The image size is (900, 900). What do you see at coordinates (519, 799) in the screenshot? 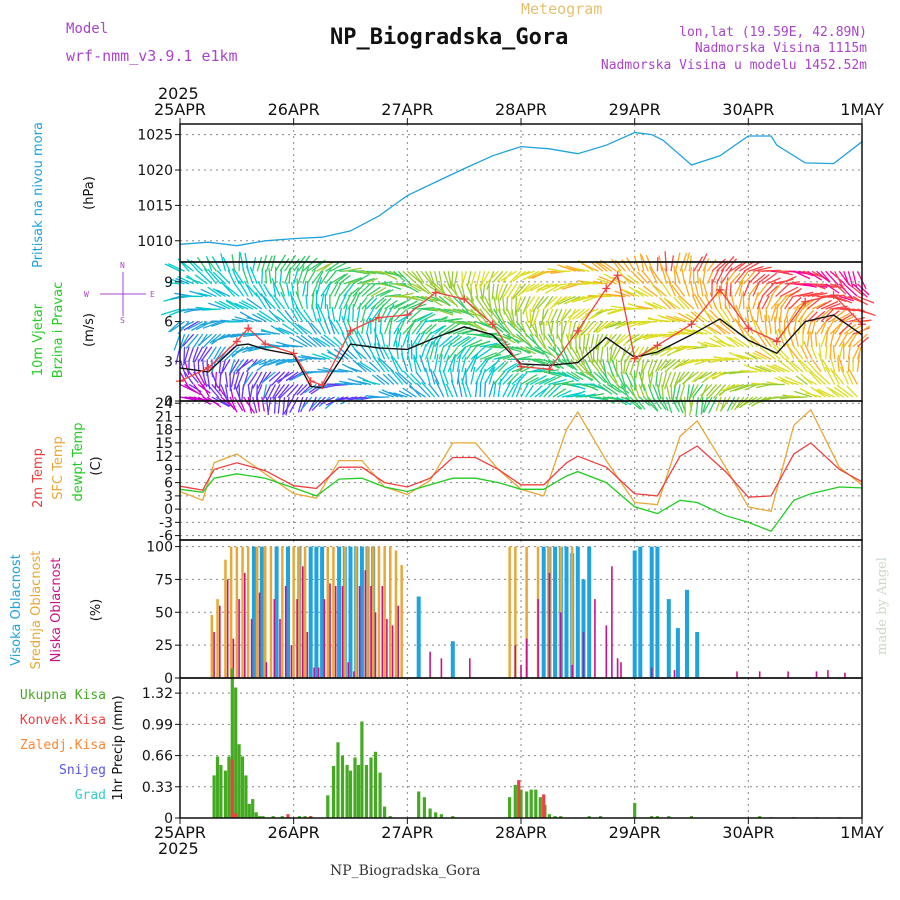
I see `precip-conv-bar` at bounding box center [519, 799].